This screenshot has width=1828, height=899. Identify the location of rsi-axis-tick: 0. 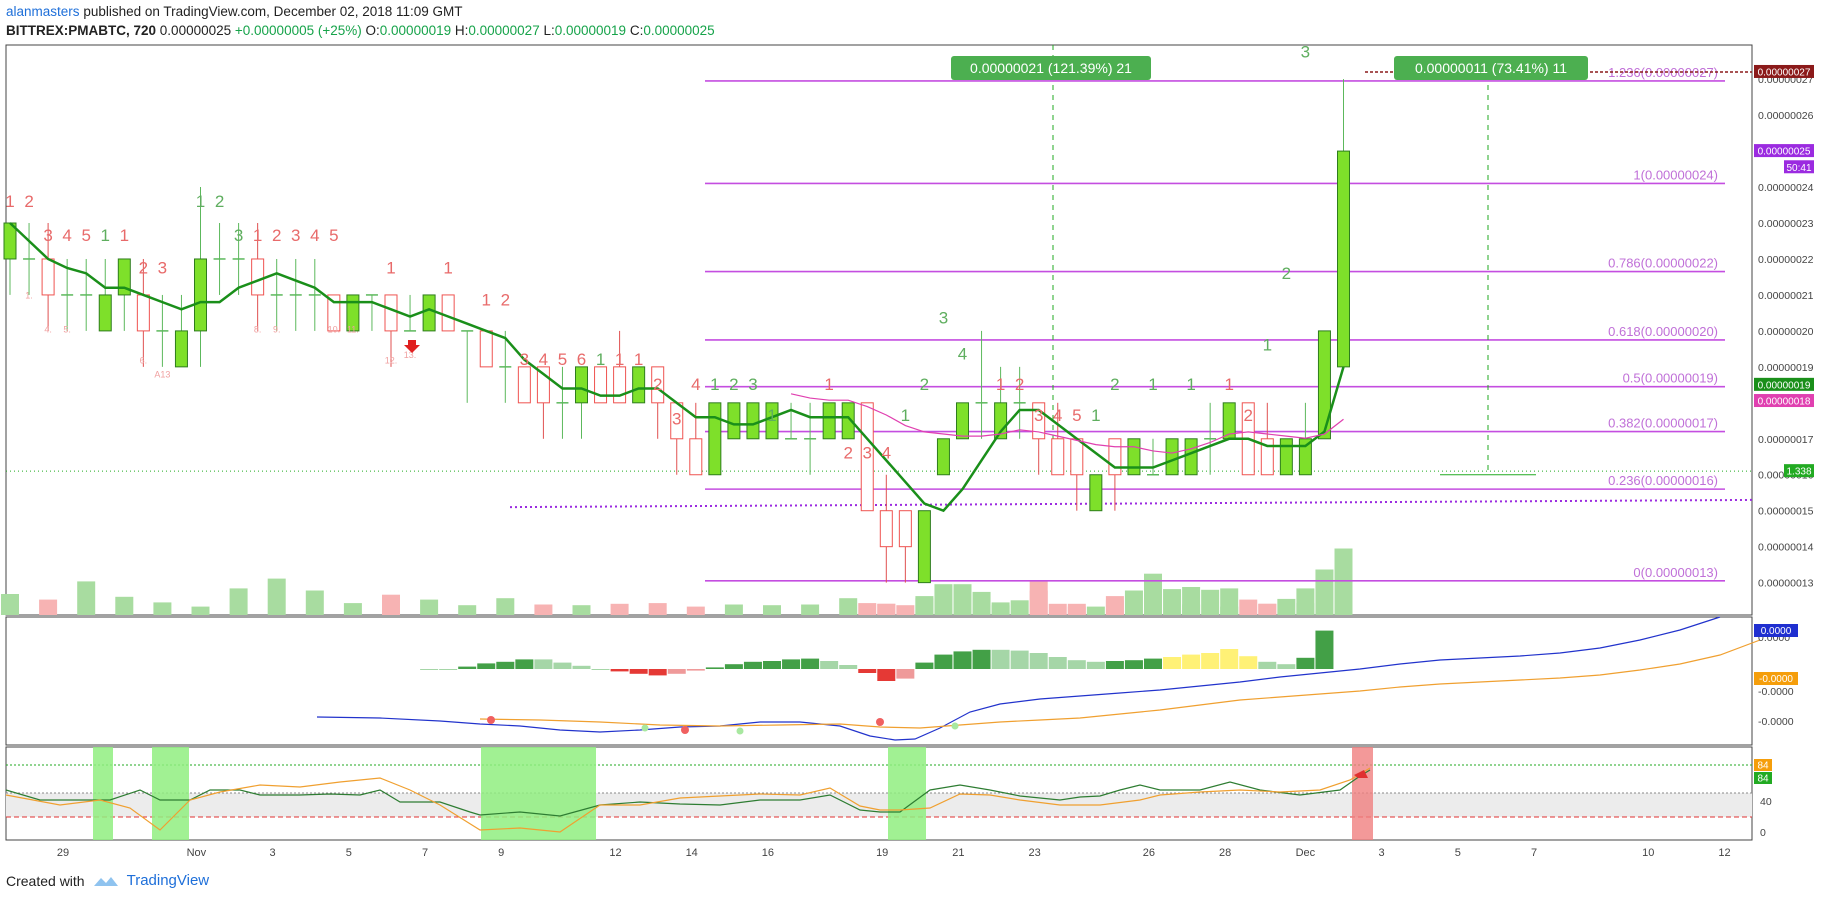
(1763, 833).